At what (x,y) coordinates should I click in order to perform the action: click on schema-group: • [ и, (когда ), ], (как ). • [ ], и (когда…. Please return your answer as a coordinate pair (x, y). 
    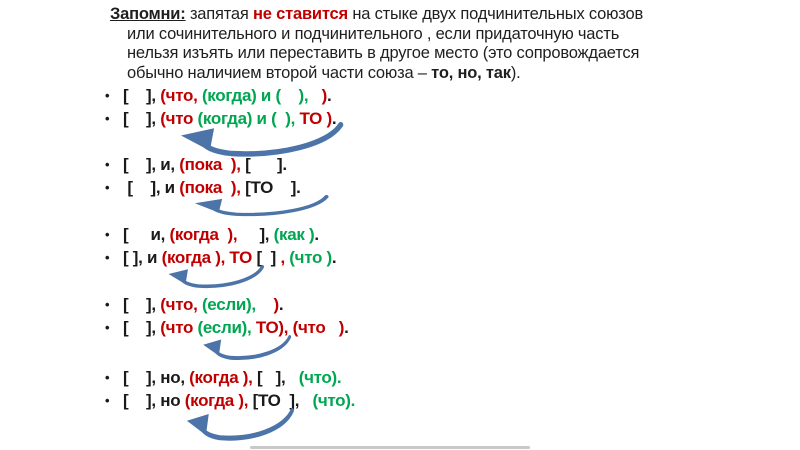
    Looking at the image, I should click on (405, 258).